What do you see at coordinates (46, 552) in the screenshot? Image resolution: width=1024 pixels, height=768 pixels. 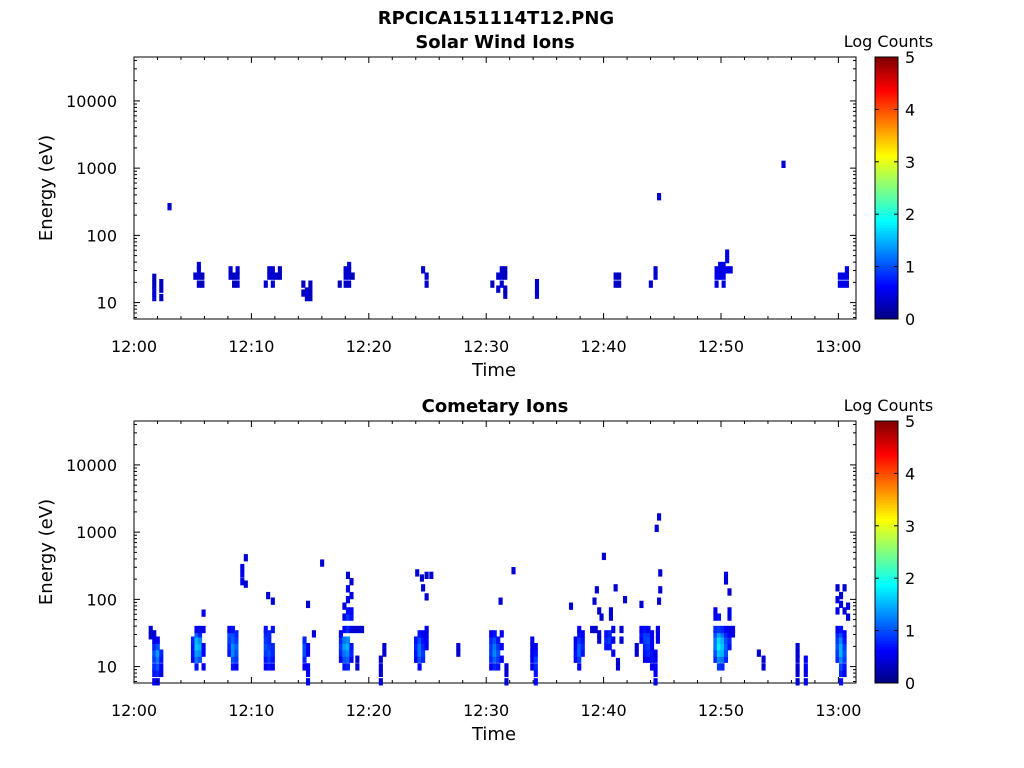 I see `y-axis-label: Energy (eV)` at bounding box center [46, 552].